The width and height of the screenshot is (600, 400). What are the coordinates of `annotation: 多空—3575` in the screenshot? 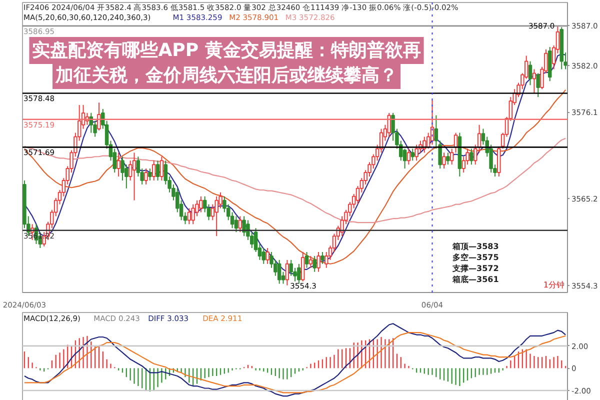 It's located at (476, 257).